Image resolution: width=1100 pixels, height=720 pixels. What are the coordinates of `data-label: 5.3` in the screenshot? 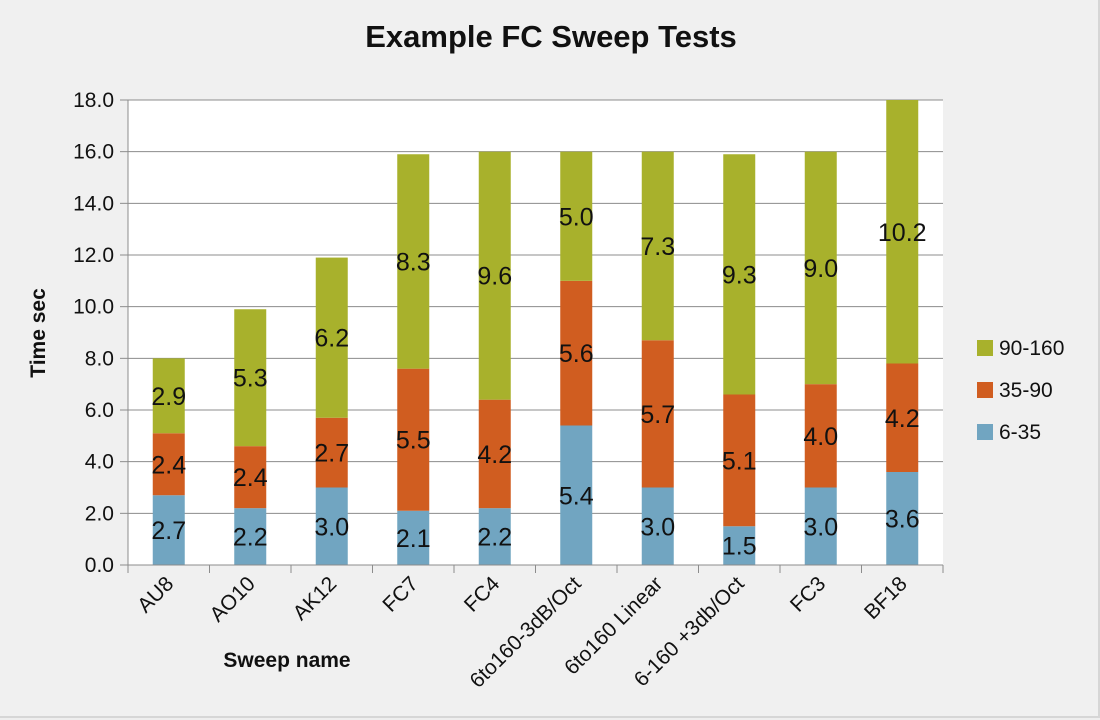 It's located at (250, 379).